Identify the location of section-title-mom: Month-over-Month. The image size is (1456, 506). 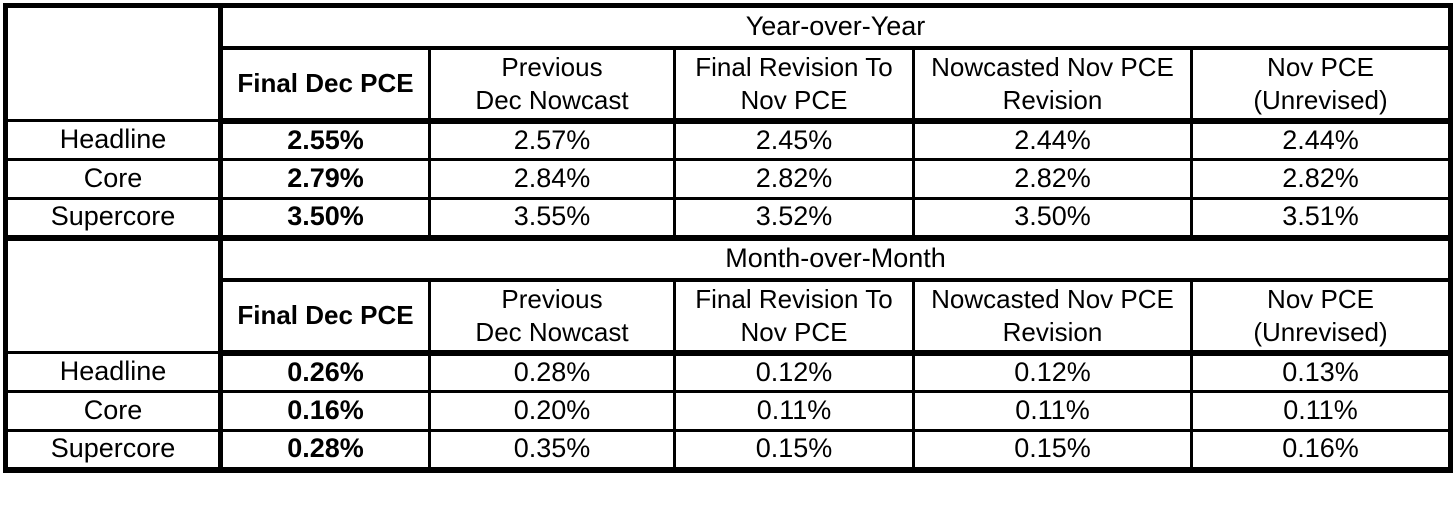
(835, 259).